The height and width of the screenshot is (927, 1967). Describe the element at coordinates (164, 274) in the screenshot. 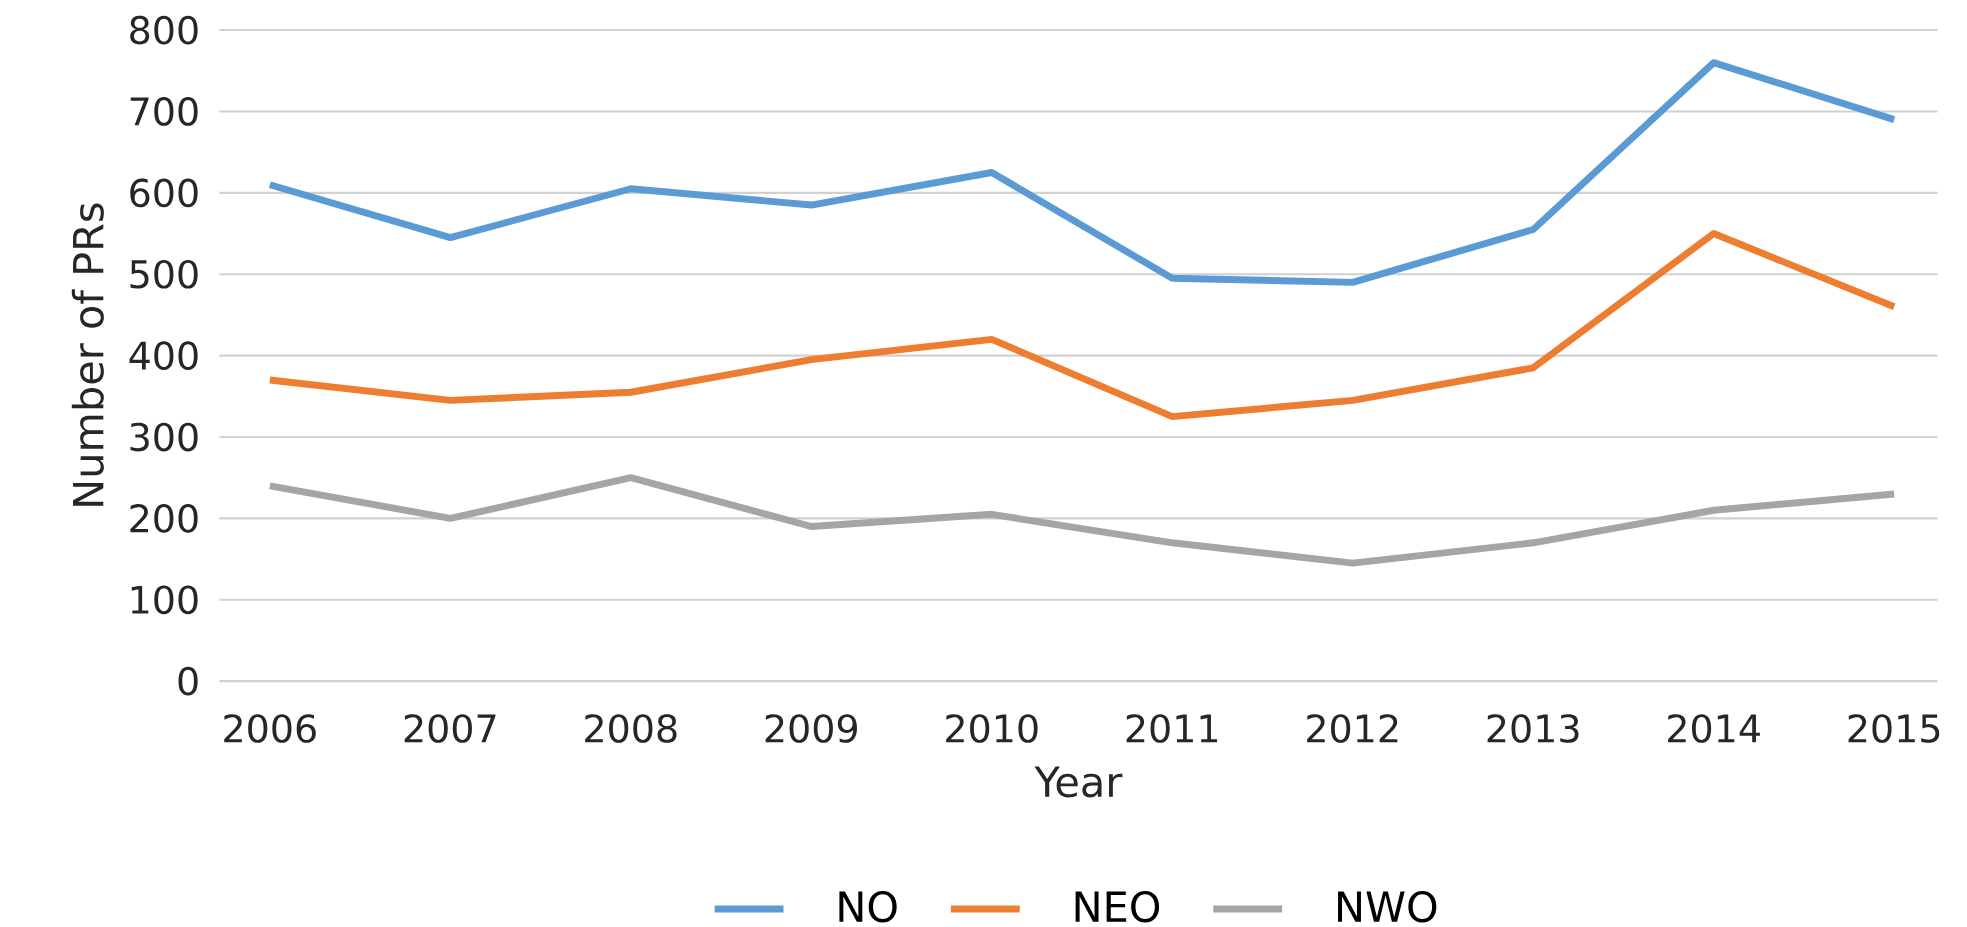

I see `y-tick-label: 500` at that location.